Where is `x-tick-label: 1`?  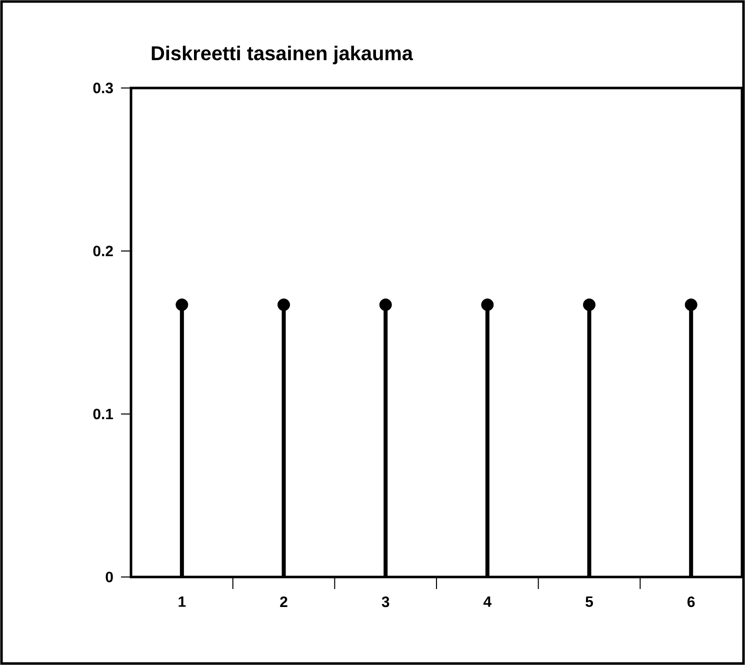 x-tick-label: 1 is located at coordinates (182, 601).